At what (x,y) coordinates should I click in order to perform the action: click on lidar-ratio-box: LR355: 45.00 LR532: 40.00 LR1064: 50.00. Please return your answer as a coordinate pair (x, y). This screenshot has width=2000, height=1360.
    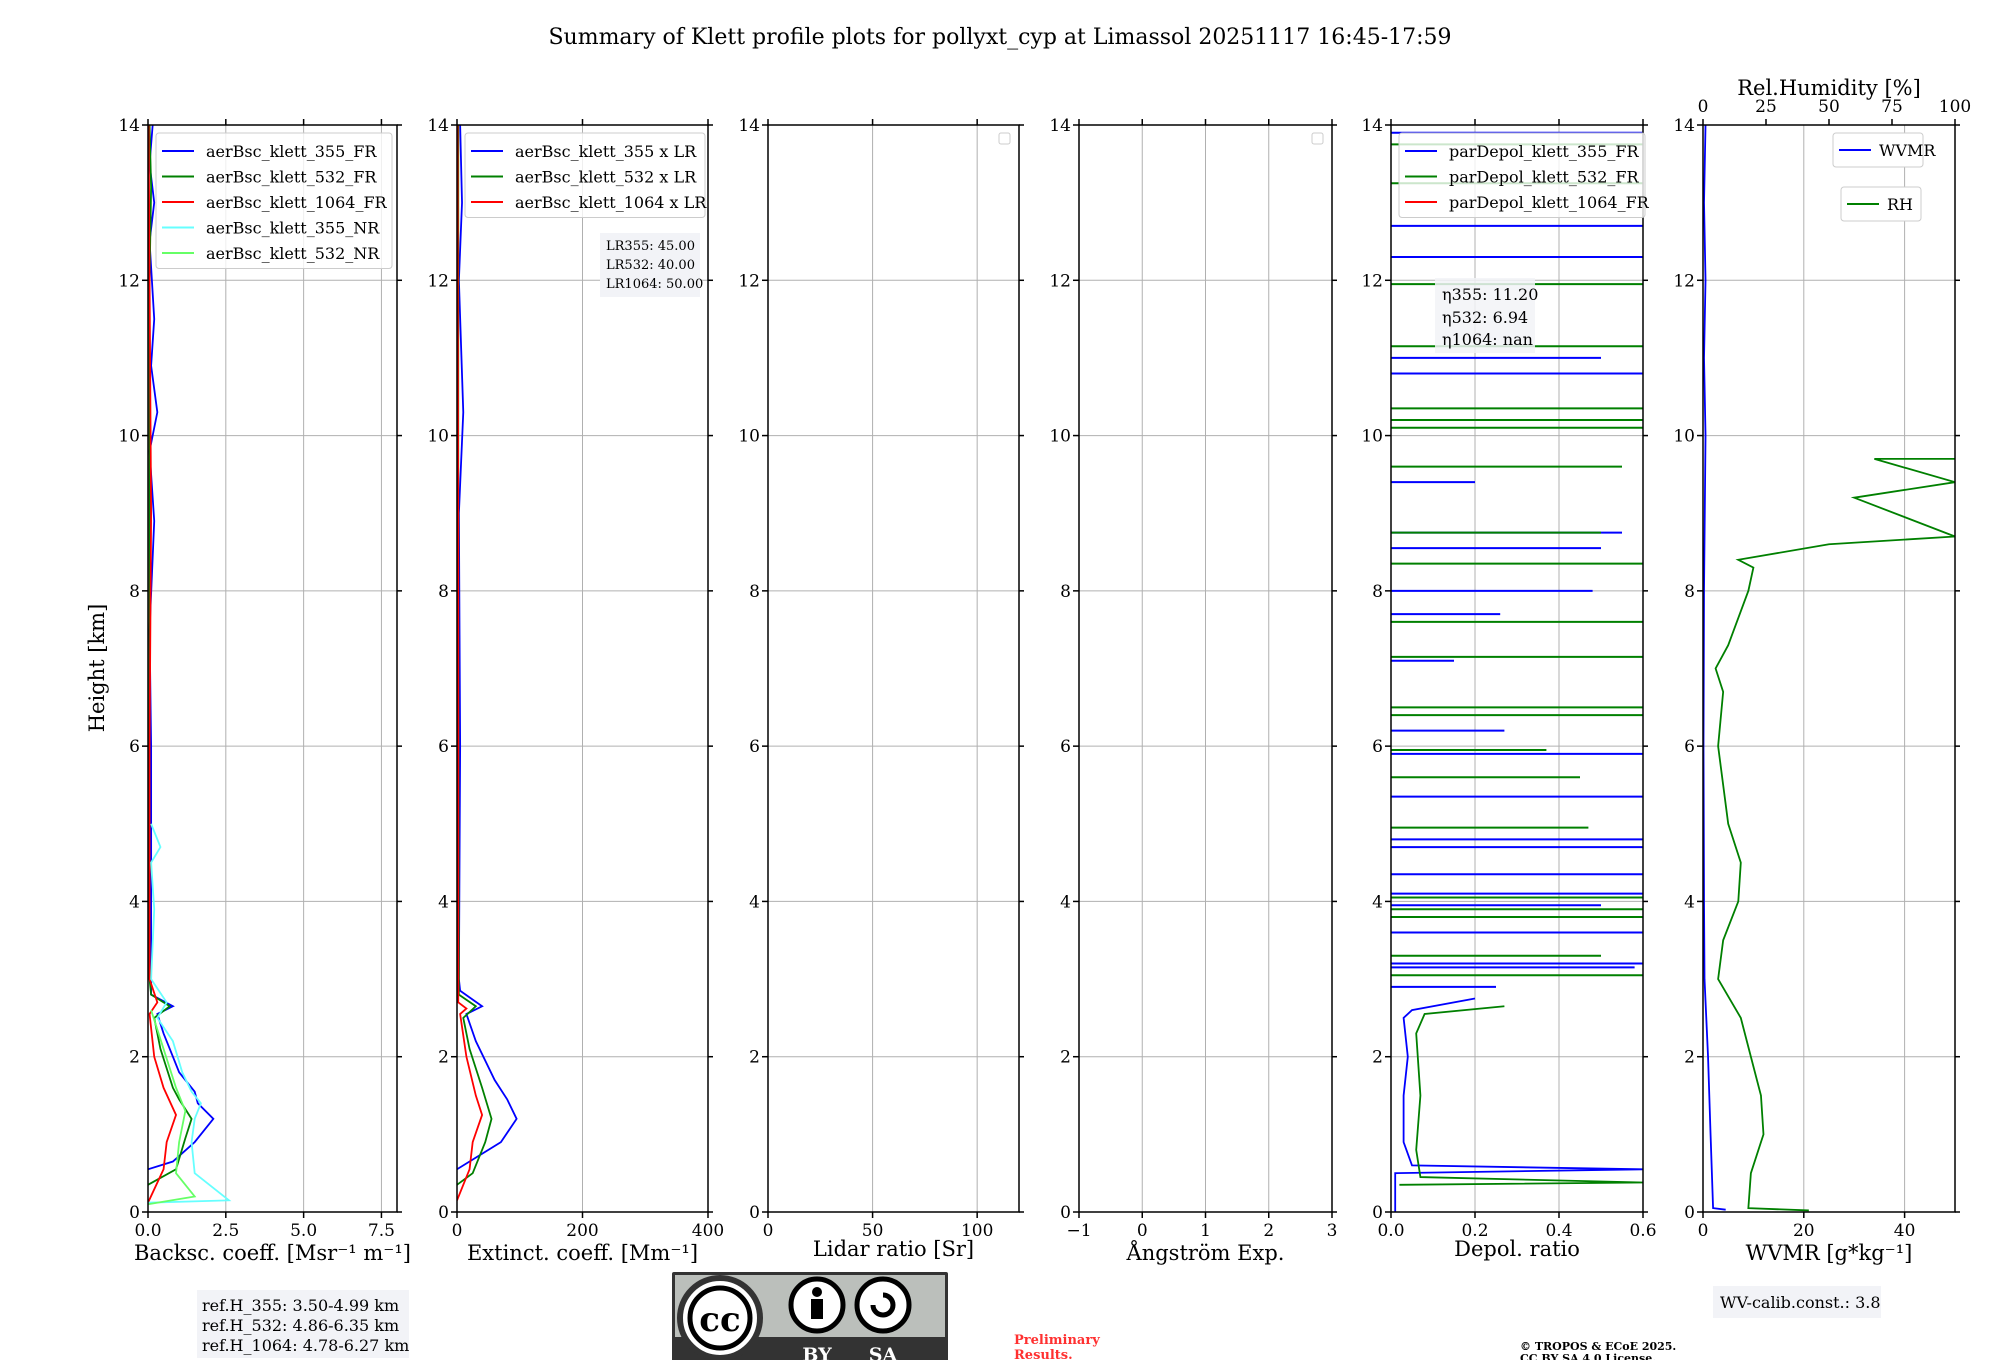
    Looking at the image, I should click on (651, 265).